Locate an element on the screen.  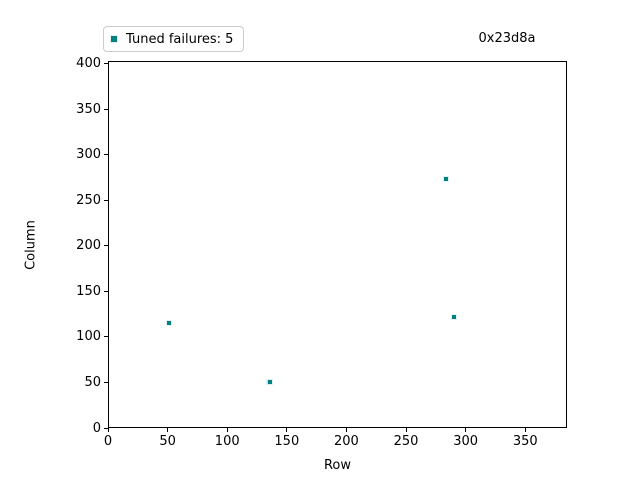
y-tick-label: 400 is located at coordinates (88, 64).